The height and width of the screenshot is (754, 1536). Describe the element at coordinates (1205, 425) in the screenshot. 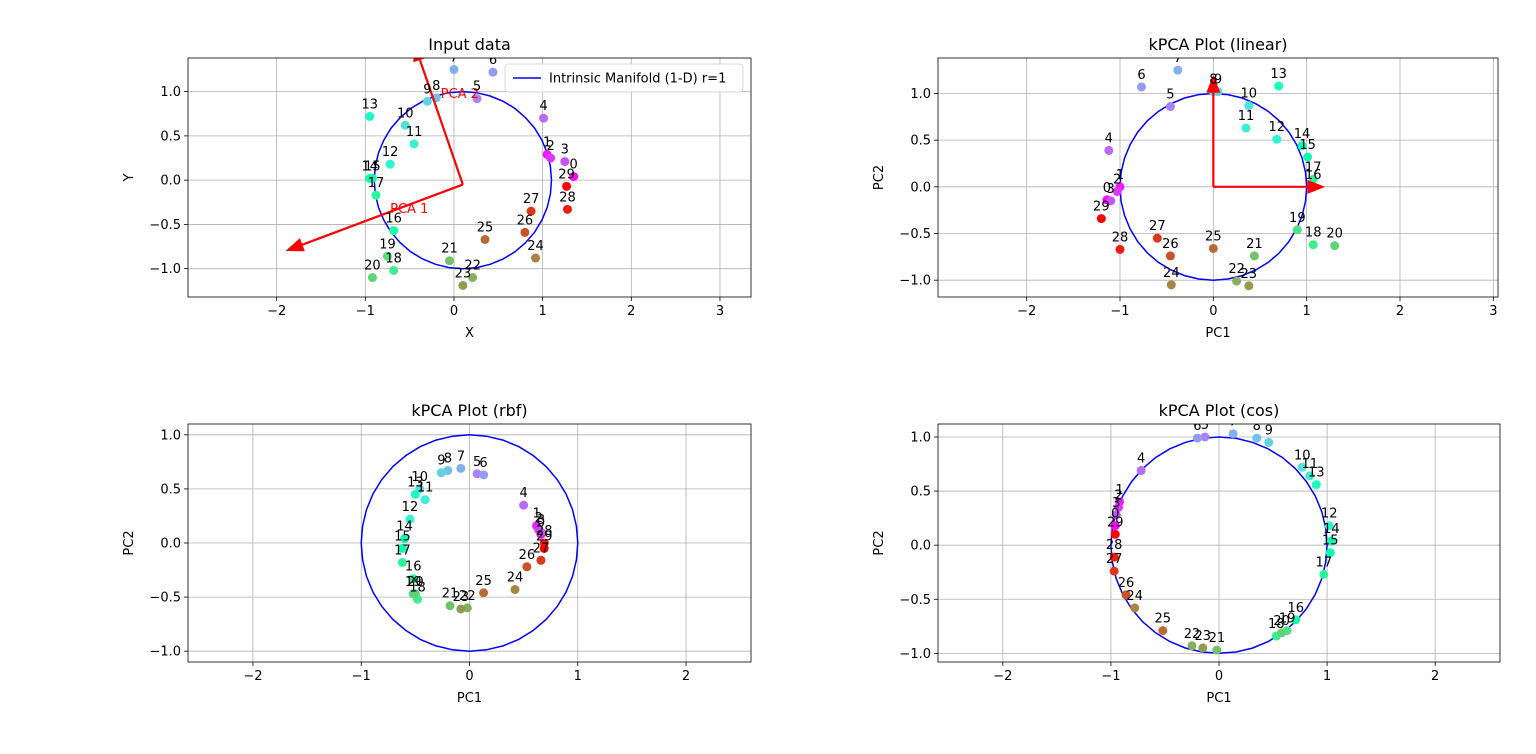

I see `point-label: 5` at that location.